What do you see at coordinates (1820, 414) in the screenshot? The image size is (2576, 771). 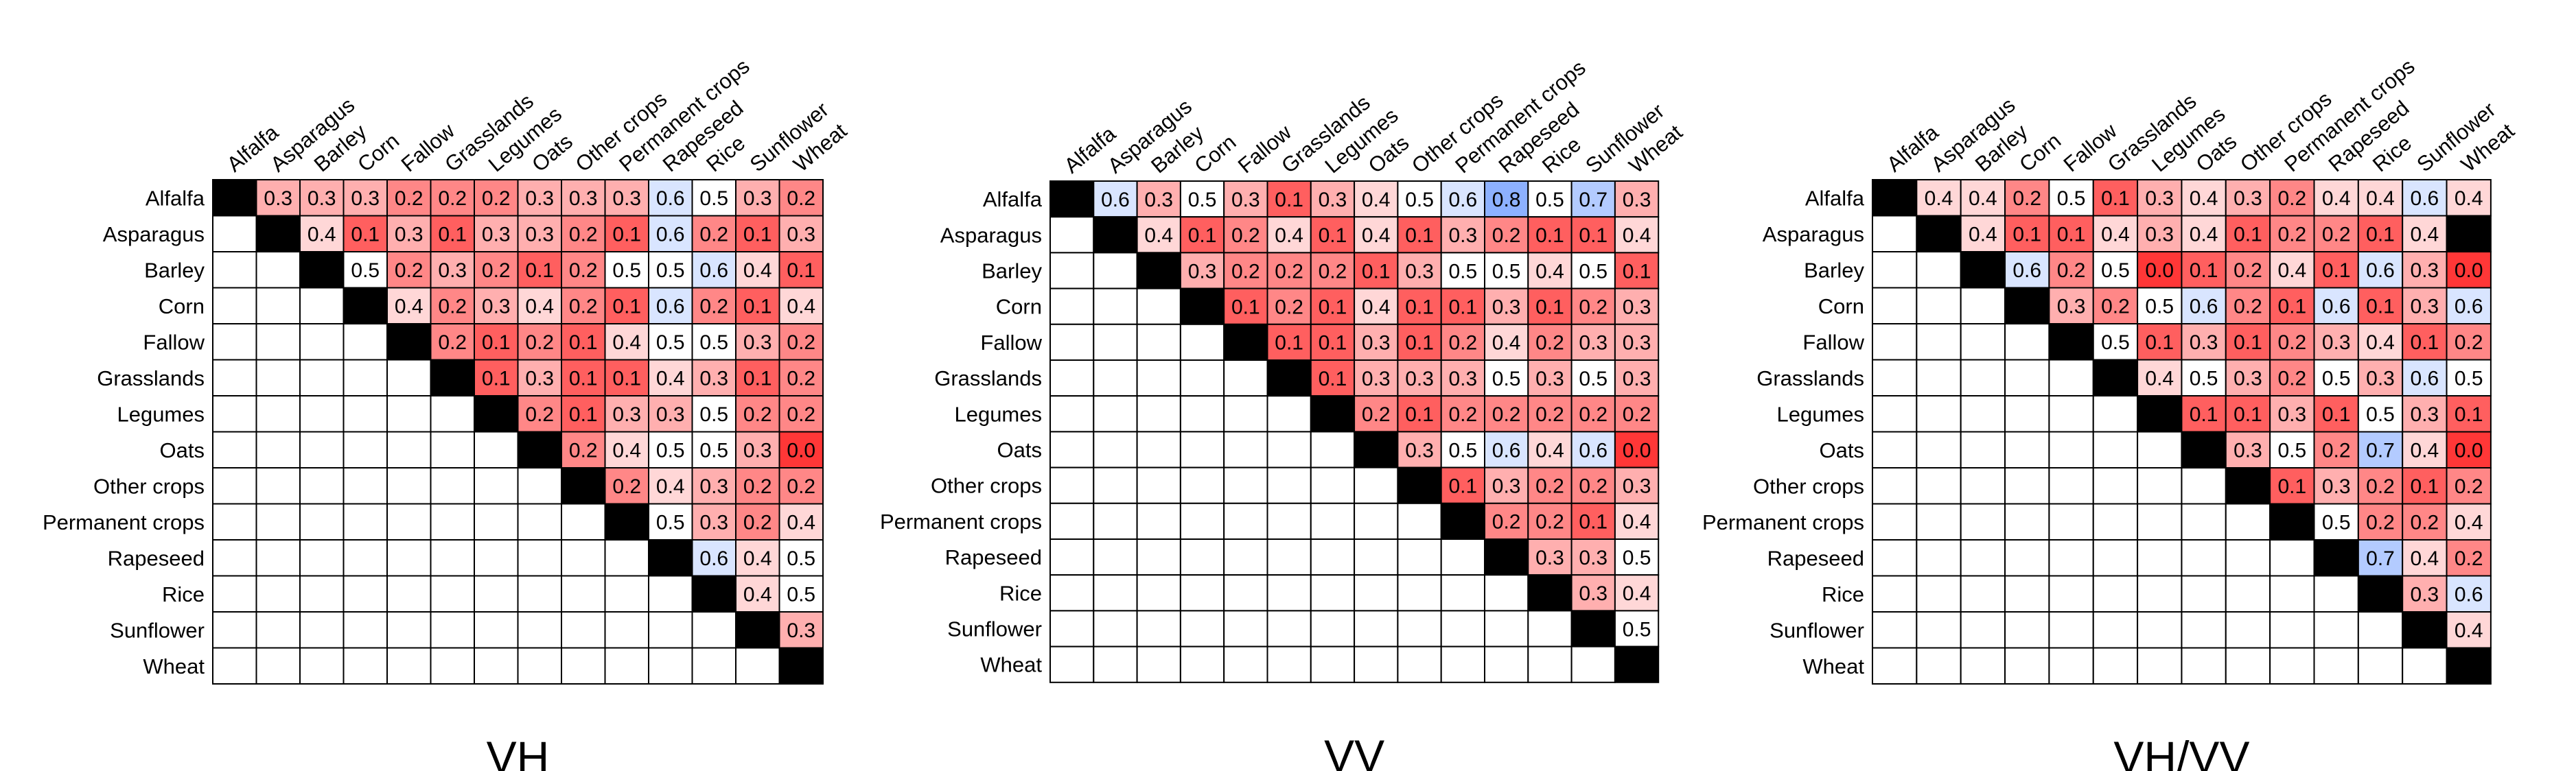 I see `row-tick-label: Legumes` at bounding box center [1820, 414].